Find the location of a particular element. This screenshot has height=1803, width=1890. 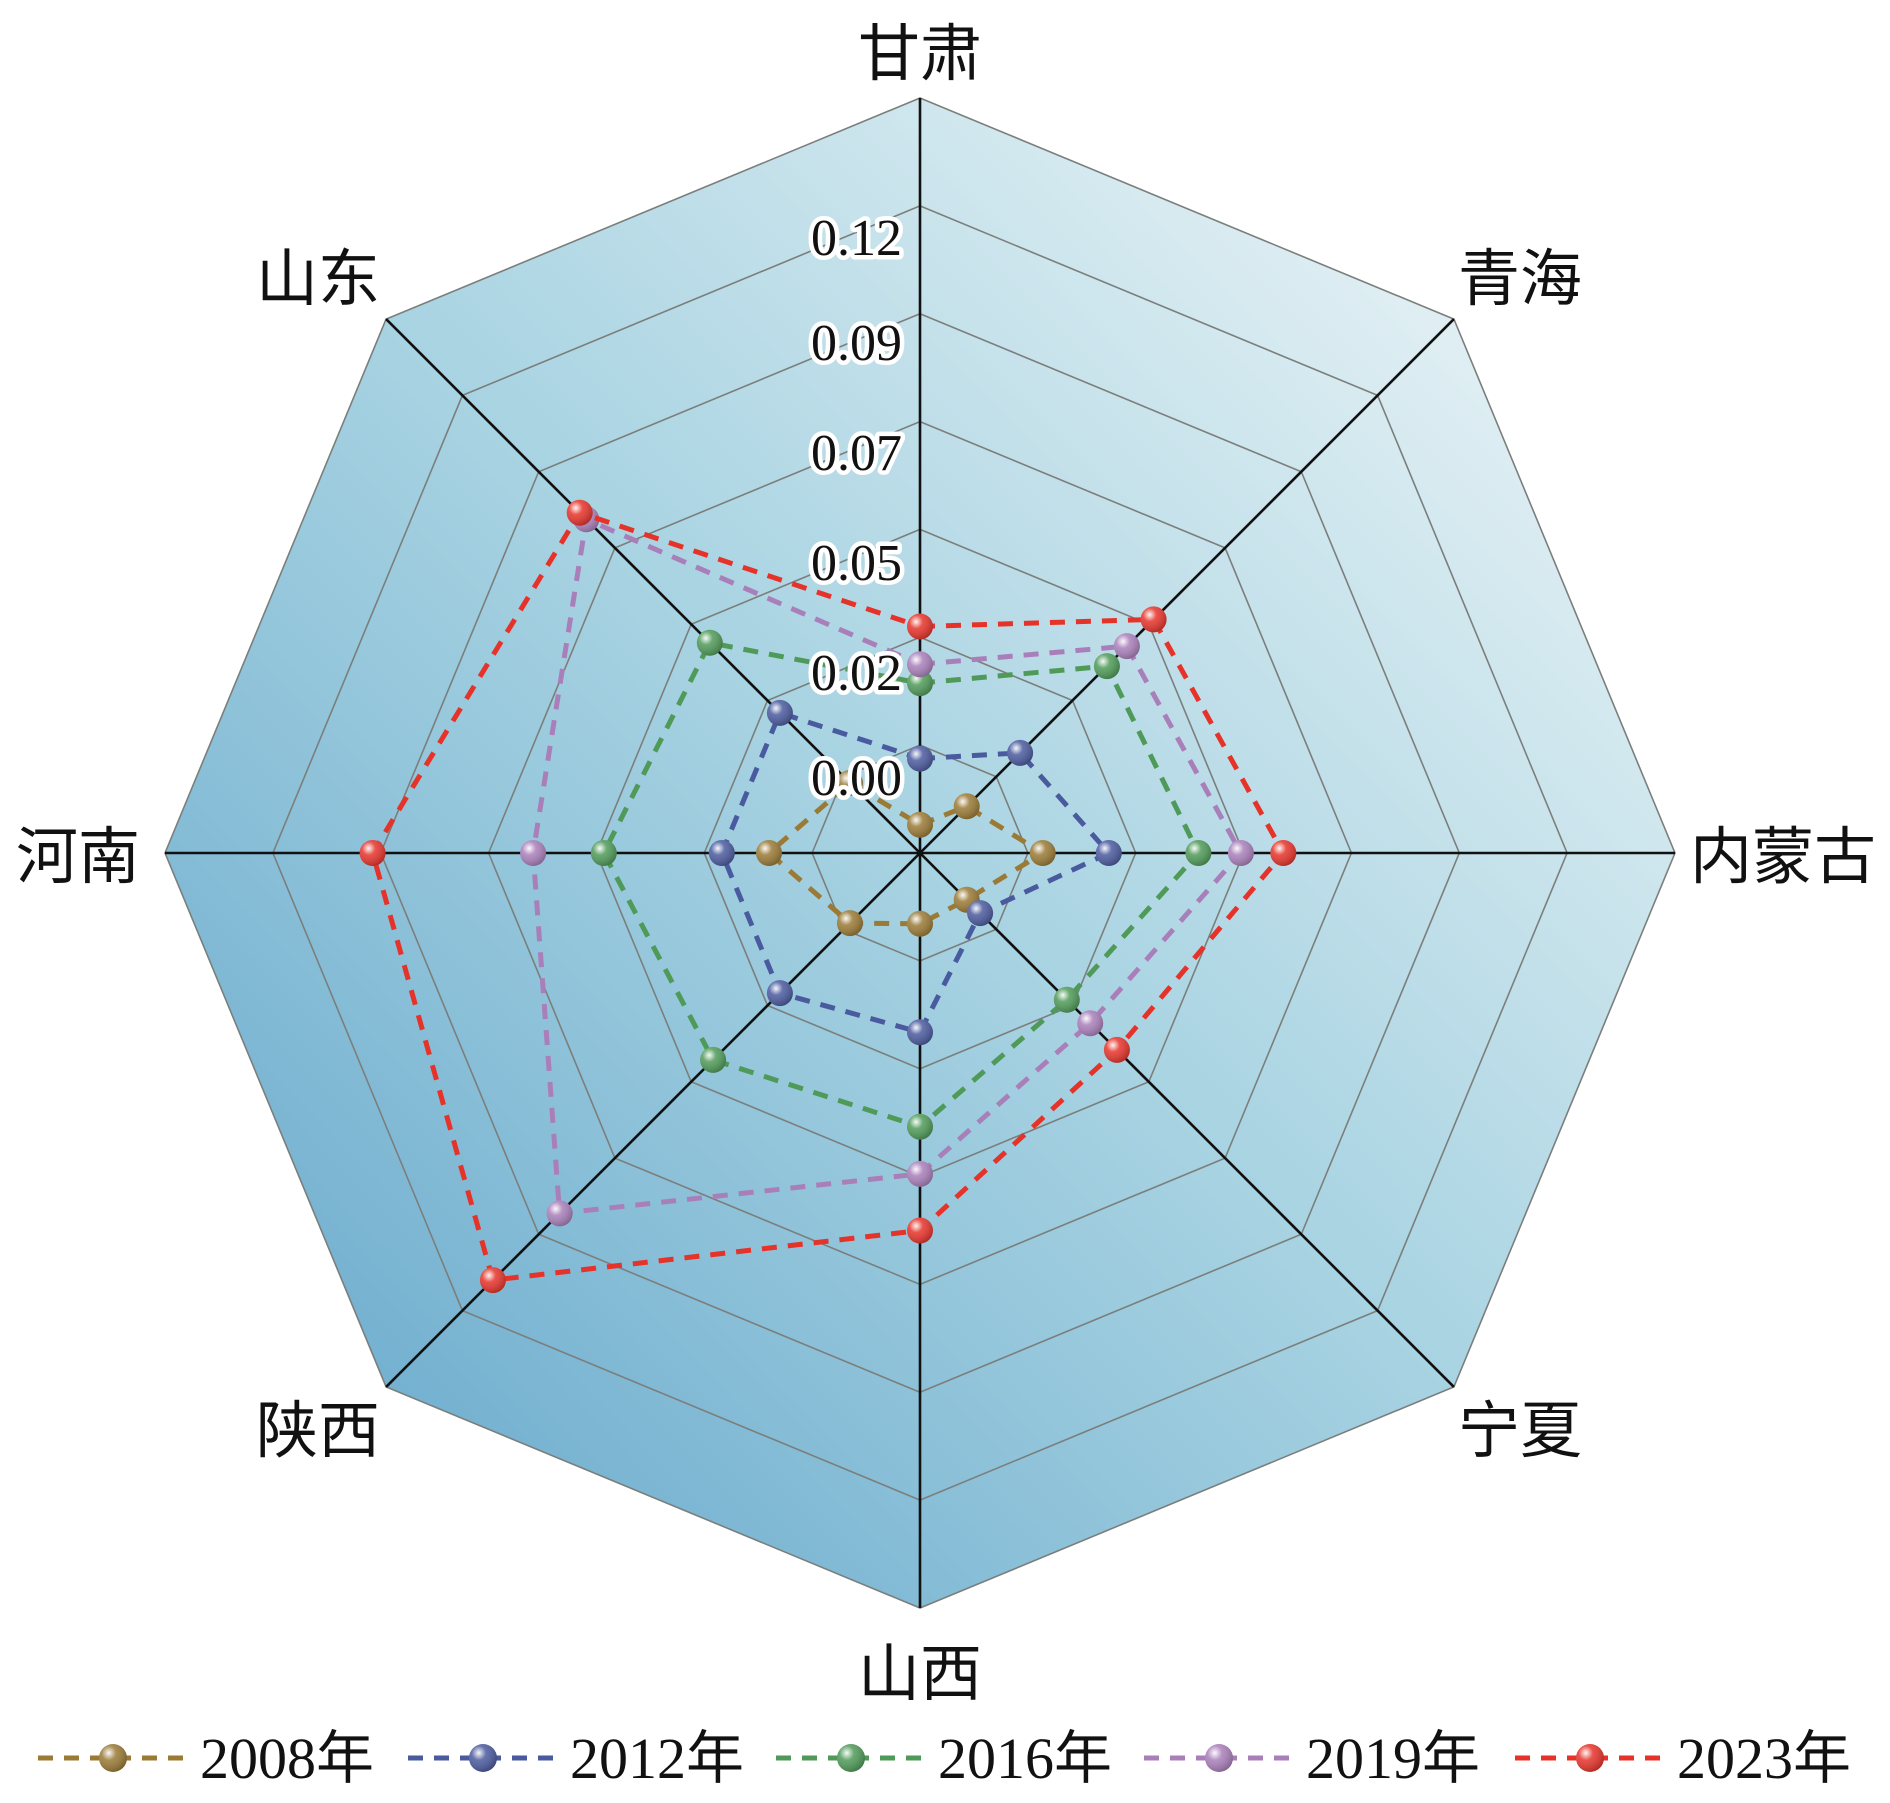

tick-label: 0.00 is located at coordinates (856, 778).